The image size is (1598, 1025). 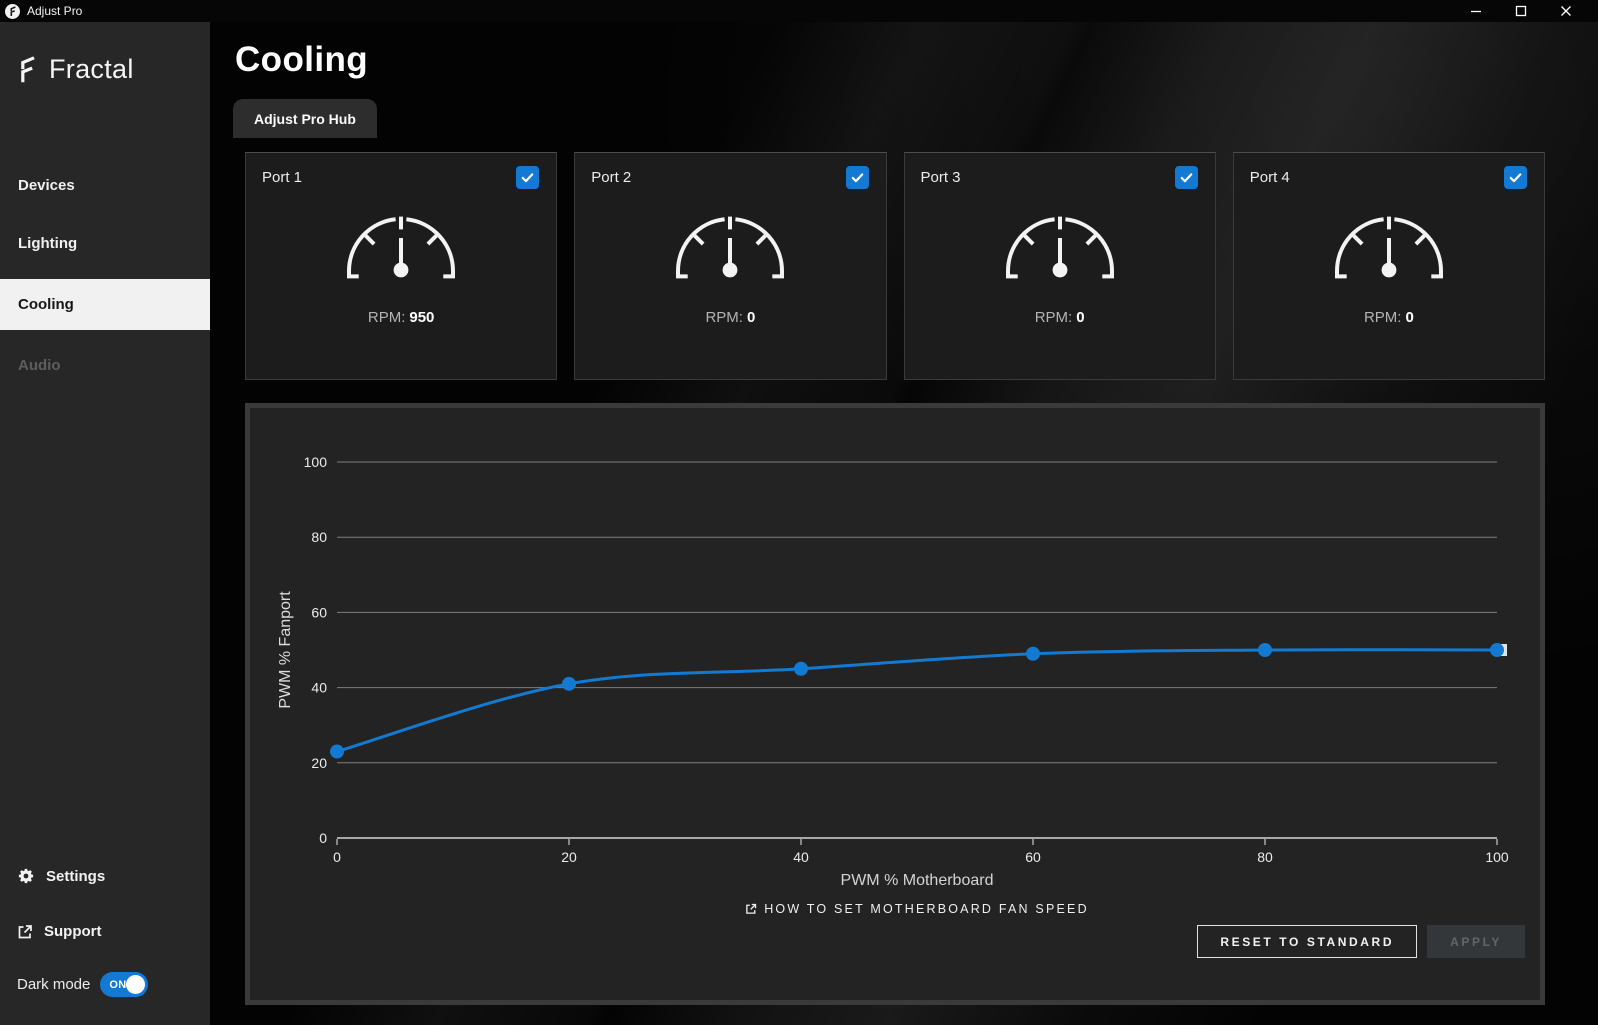 What do you see at coordinates (113, 931) in the screenshot?
I see `support-button: Support` at bounding box center [113, 931].